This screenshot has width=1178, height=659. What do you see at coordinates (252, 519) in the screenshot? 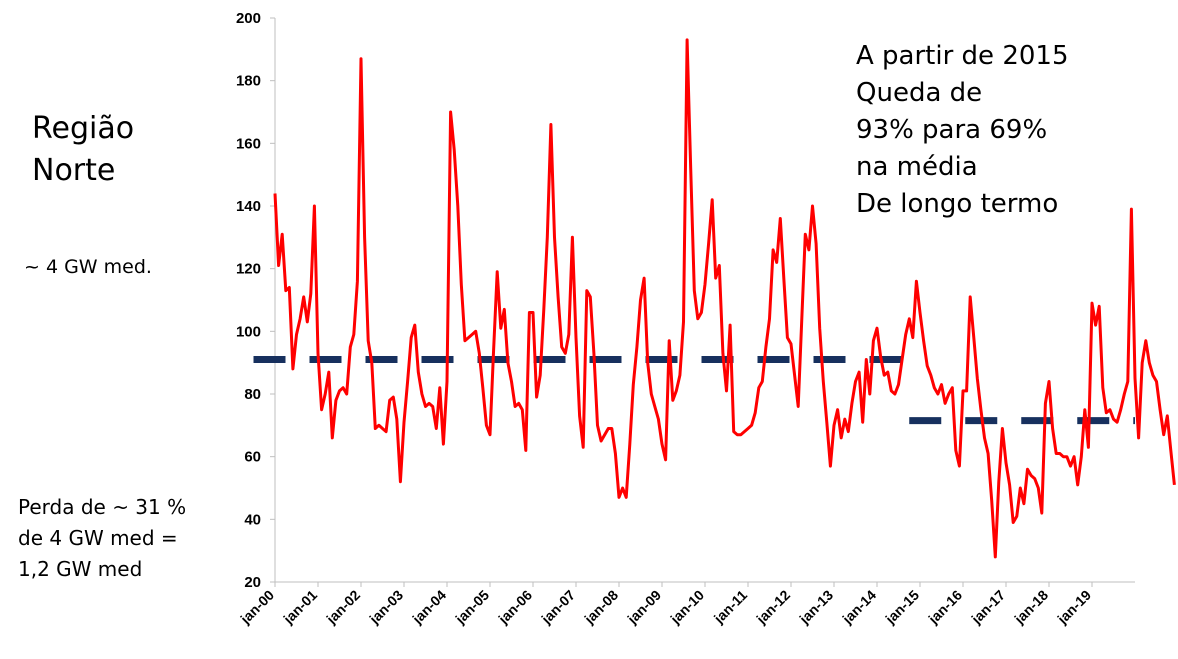
I see `y-tick-label: 40` at bounding box center [252, 519].